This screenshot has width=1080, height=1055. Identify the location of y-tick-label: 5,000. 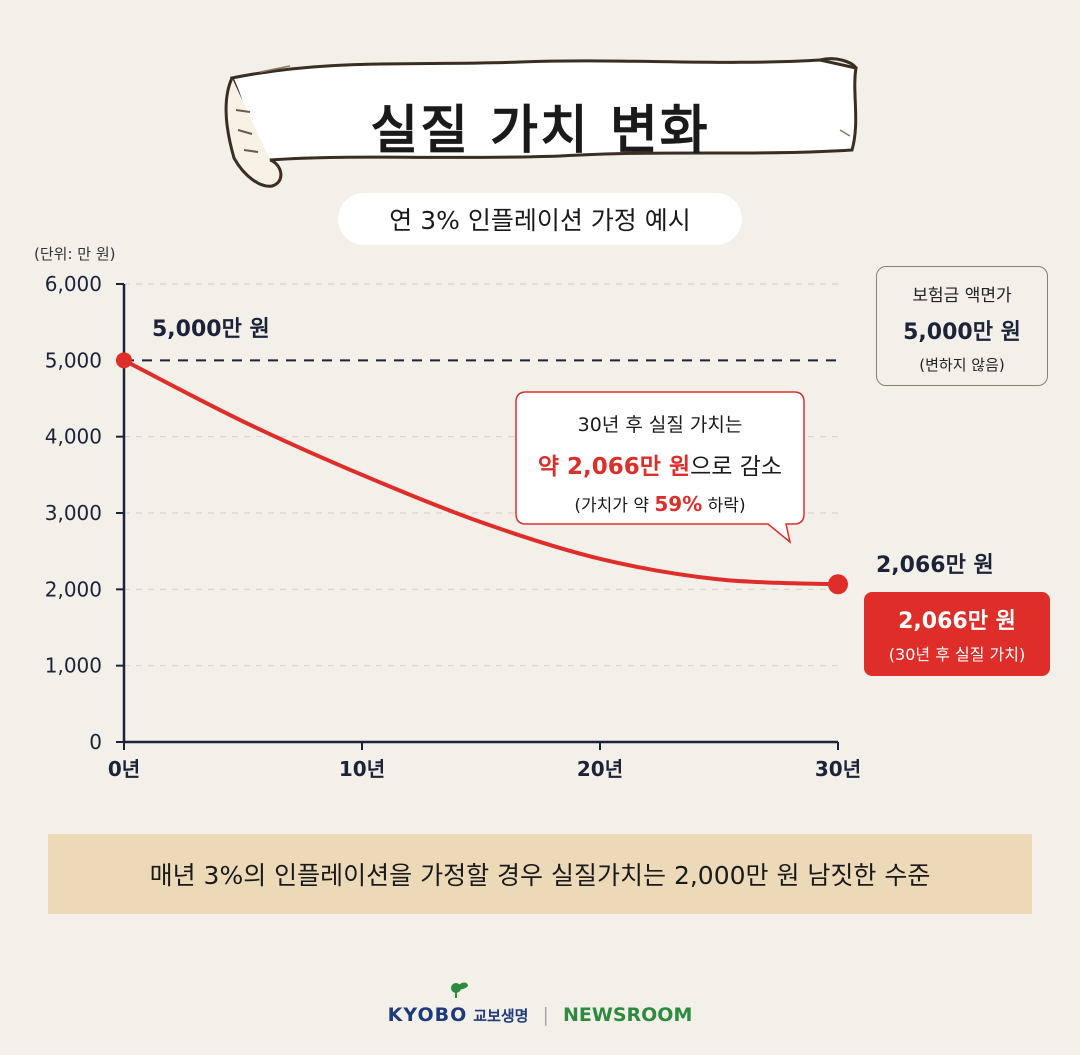
(73, 360).